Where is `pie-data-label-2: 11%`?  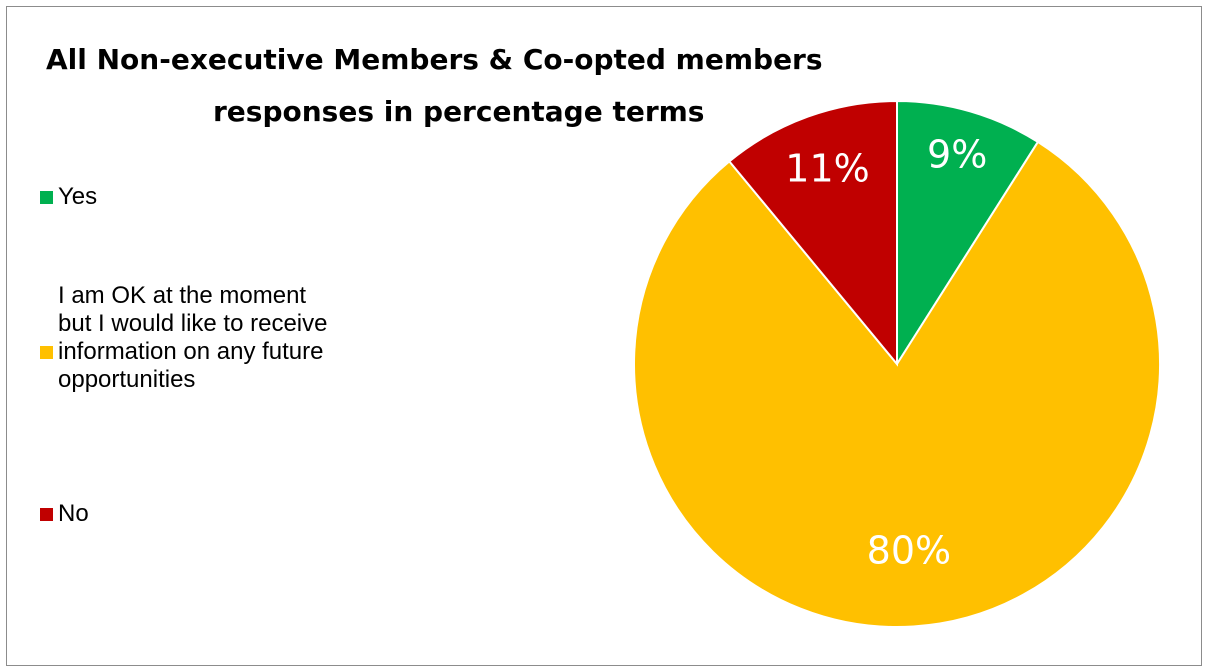
pie-data-label-2: 11% is located at coordinates (827, 168).